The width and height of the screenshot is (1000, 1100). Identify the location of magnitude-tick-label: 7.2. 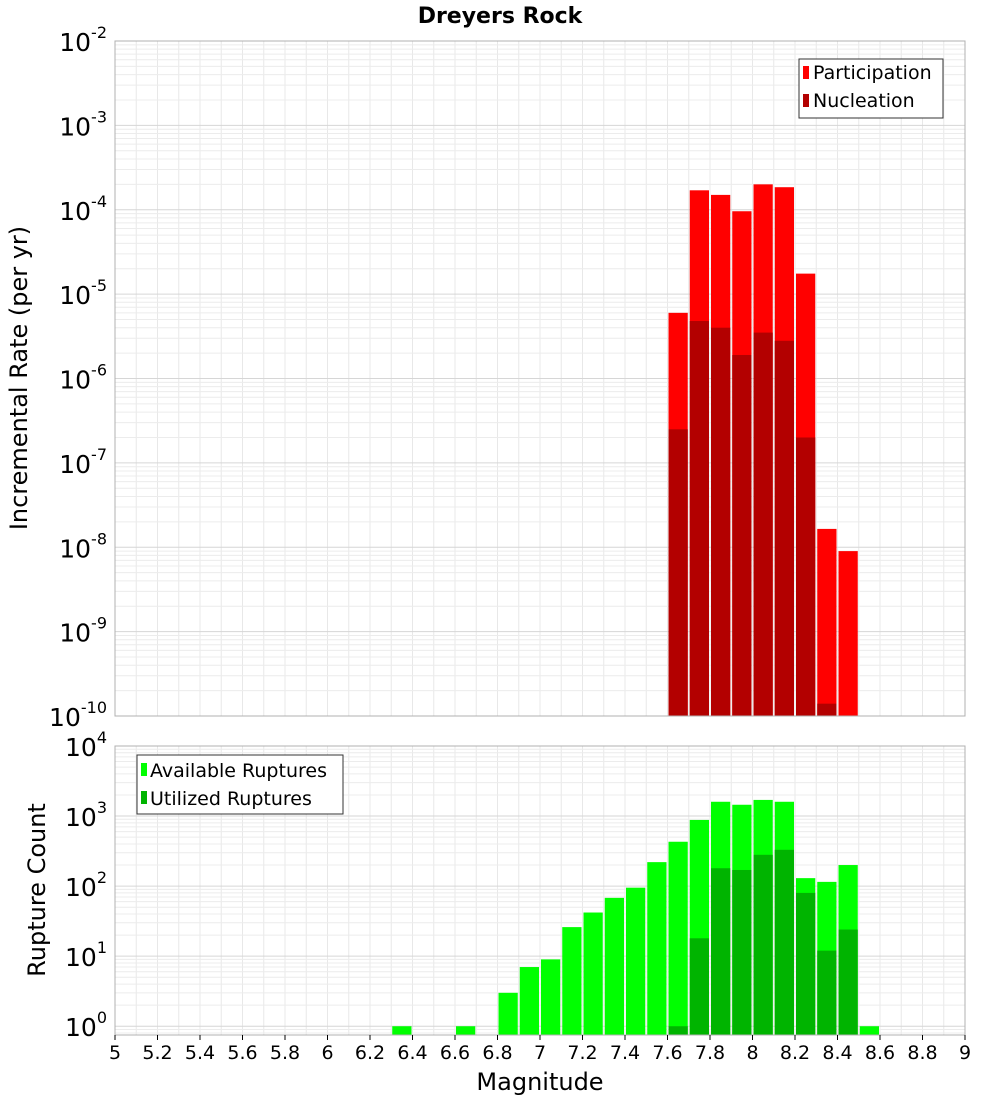
(582, 1053).